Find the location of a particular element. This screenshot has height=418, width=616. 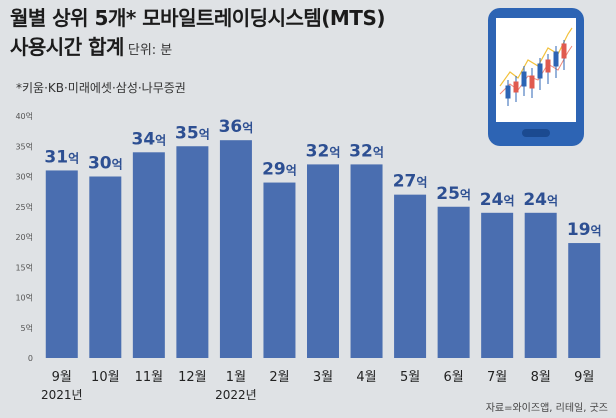

x-tick-label: 2월 is located at coordinates (279, 377).